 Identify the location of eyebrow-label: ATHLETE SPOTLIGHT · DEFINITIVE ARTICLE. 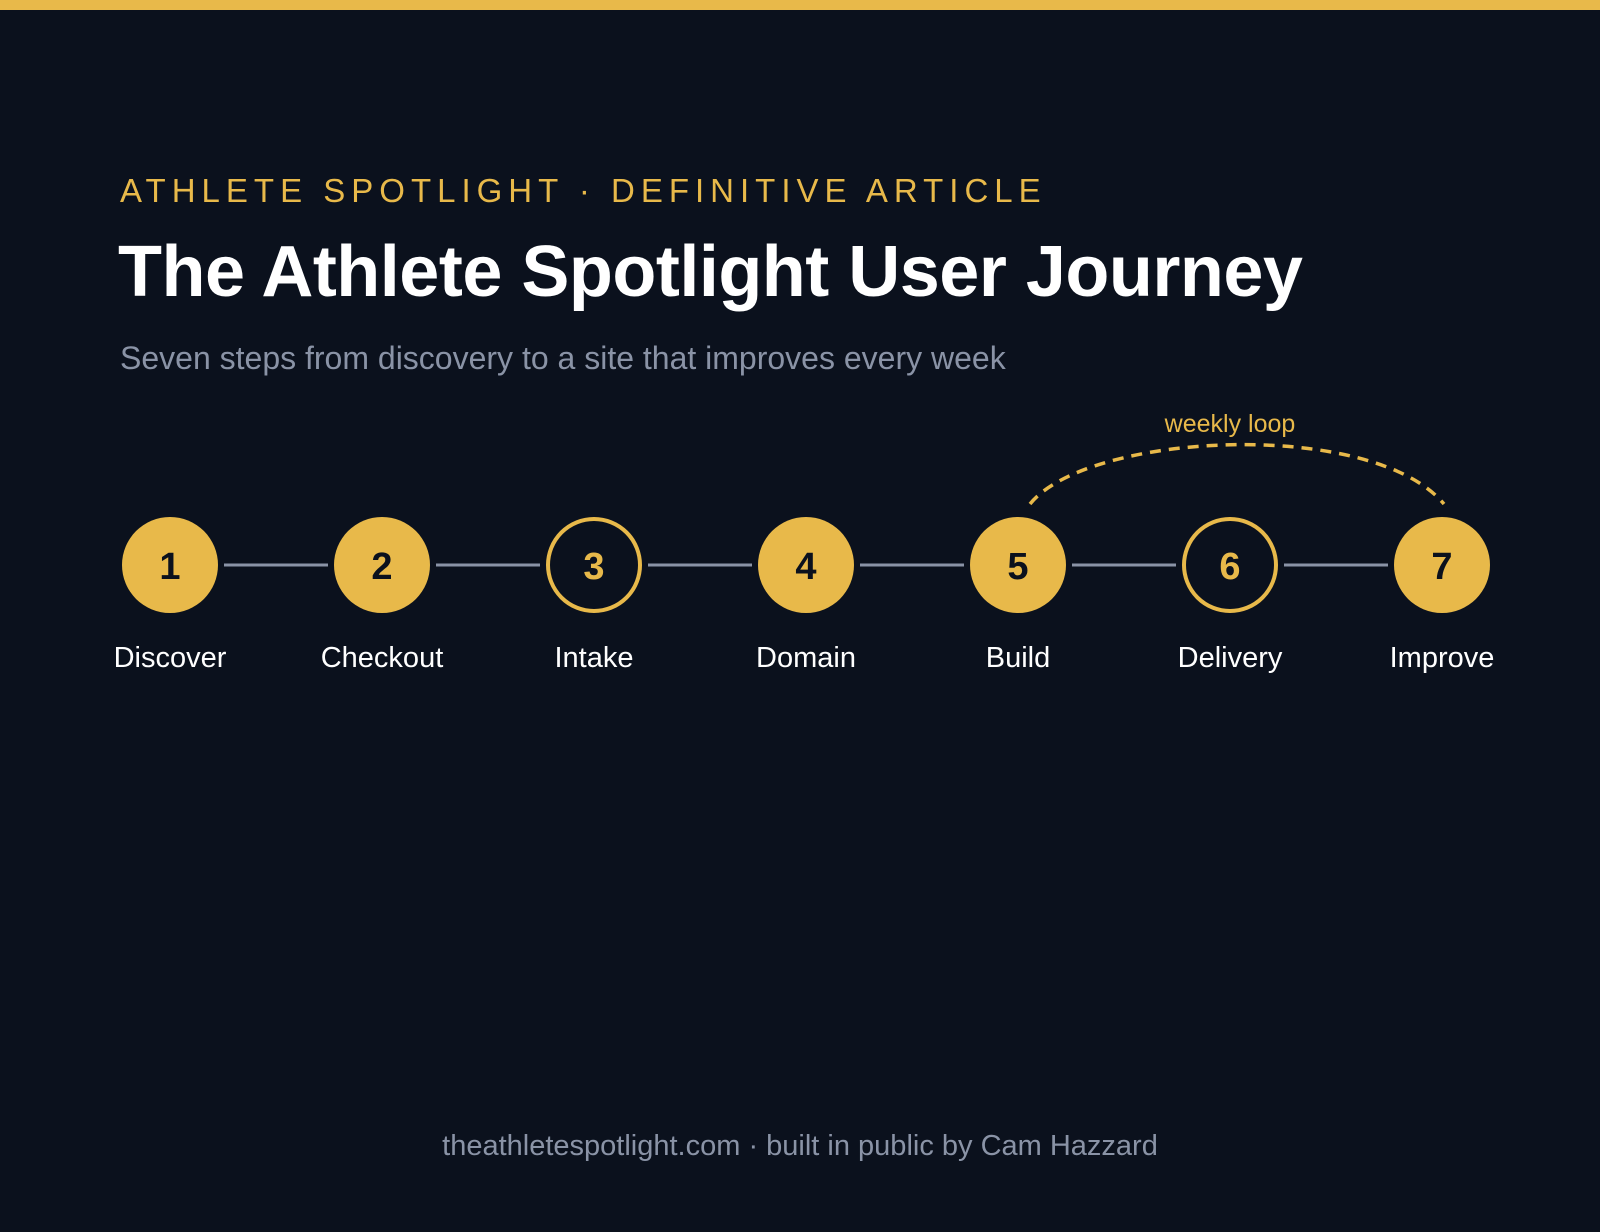
(583, 190).